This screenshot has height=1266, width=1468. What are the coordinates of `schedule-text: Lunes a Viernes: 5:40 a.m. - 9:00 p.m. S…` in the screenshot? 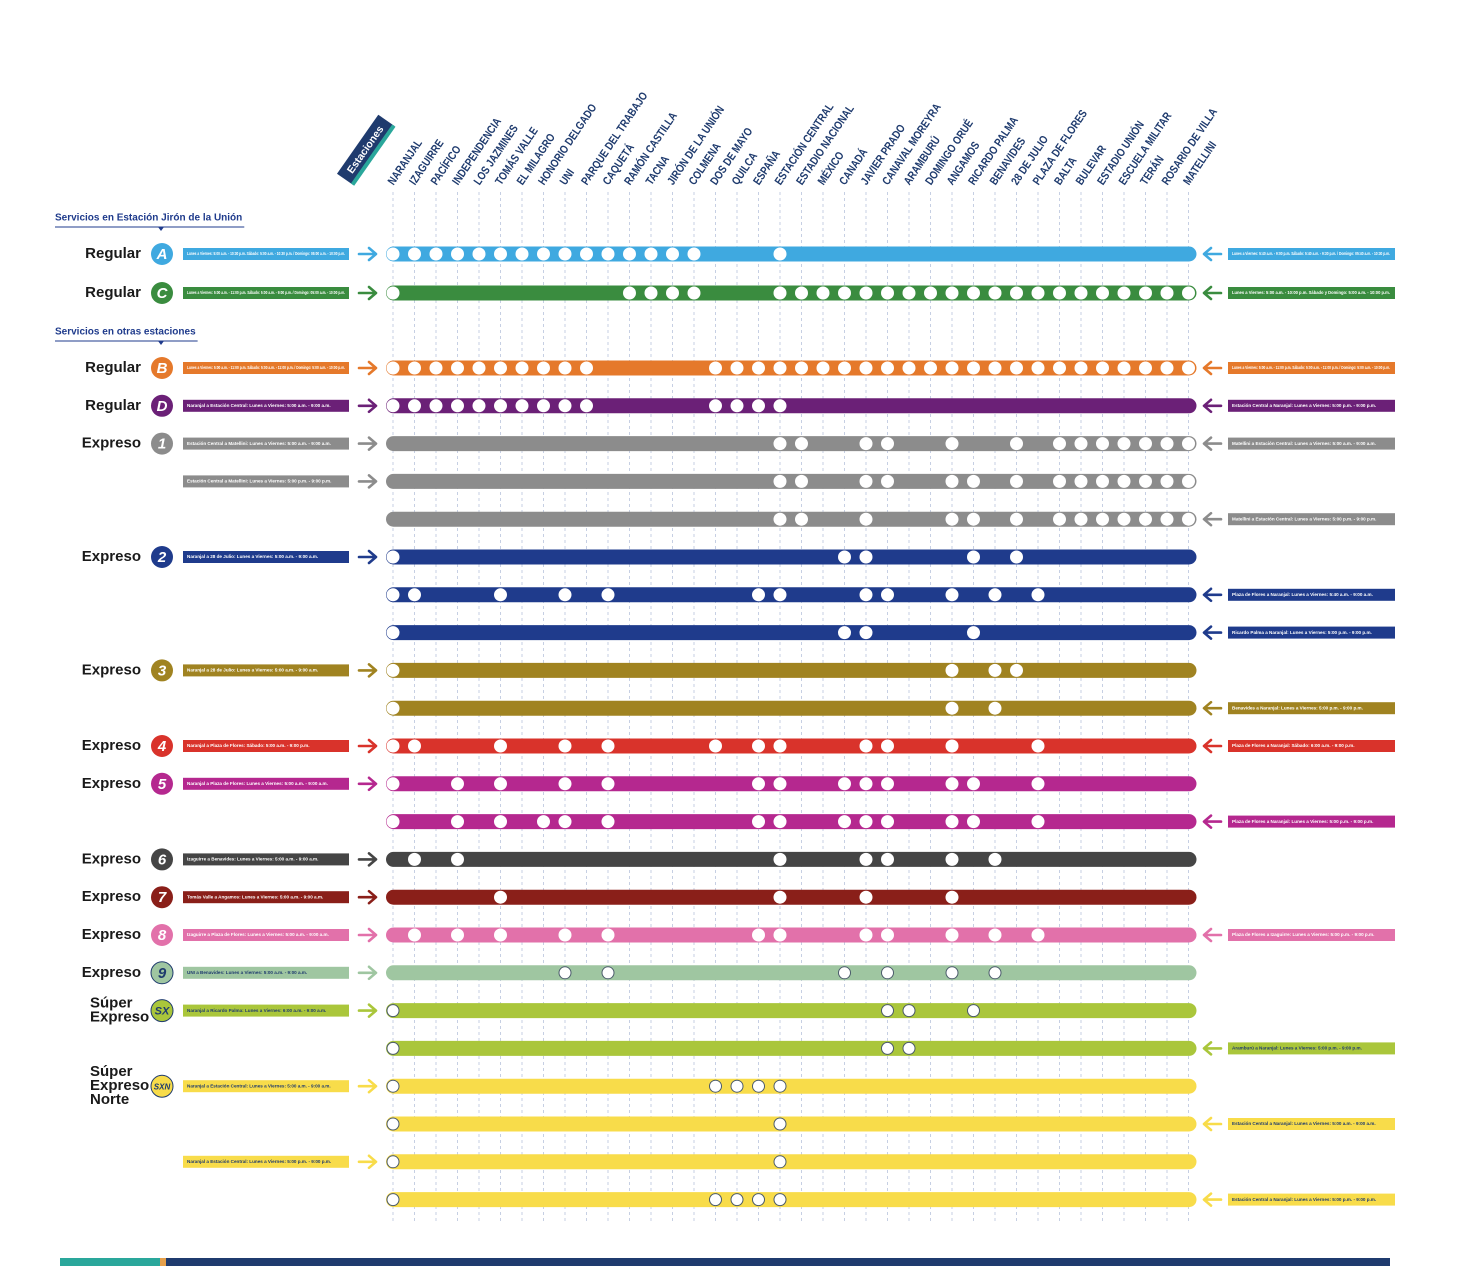 It's located at (1311, 253).